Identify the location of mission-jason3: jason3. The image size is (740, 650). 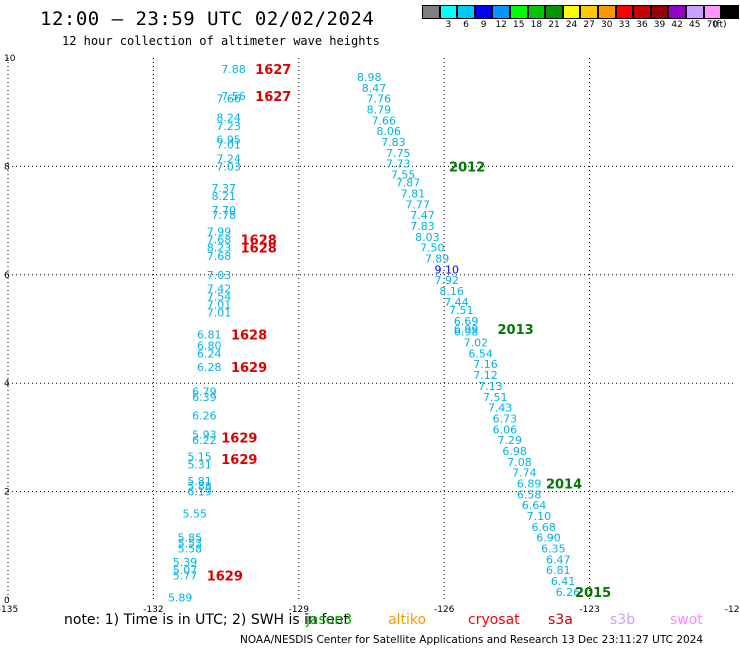
(329, 620).